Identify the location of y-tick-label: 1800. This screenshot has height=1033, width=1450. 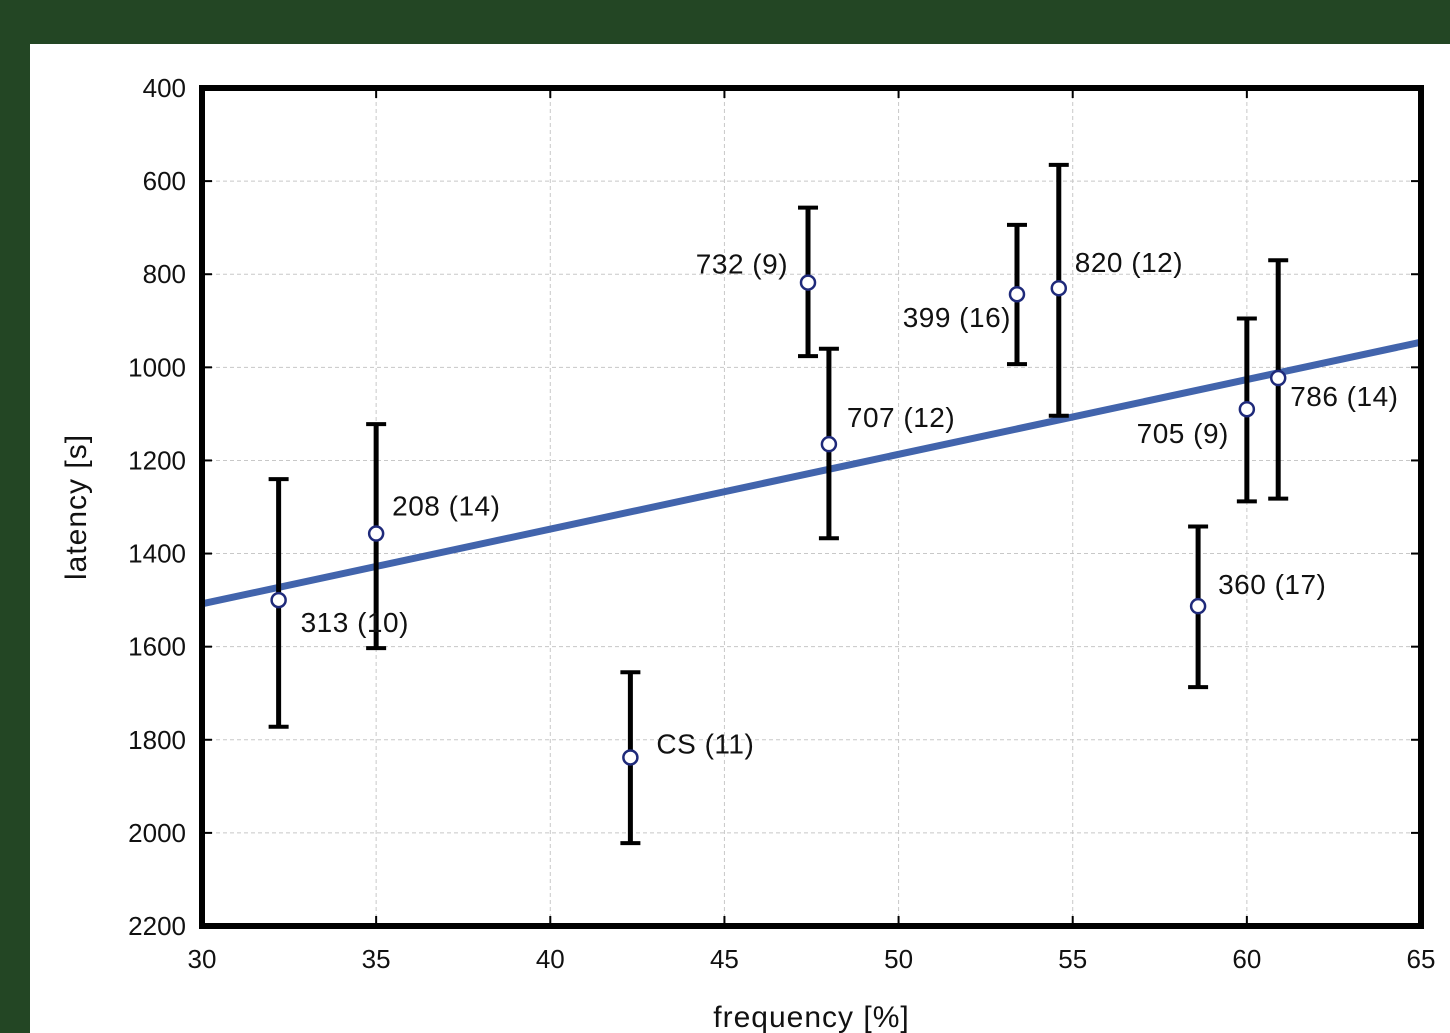
(157, 740).